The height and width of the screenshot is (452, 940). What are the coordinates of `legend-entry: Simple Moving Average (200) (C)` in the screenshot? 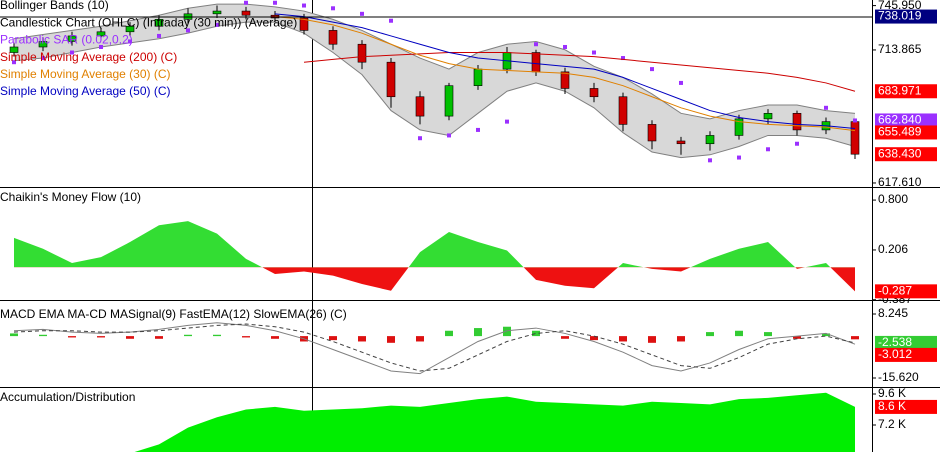 It's located at (88, 57).